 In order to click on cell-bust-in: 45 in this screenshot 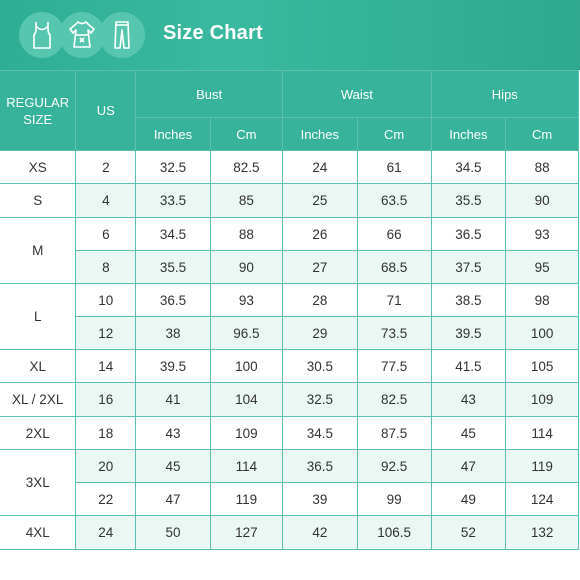, I will do `click(173, 466)`.